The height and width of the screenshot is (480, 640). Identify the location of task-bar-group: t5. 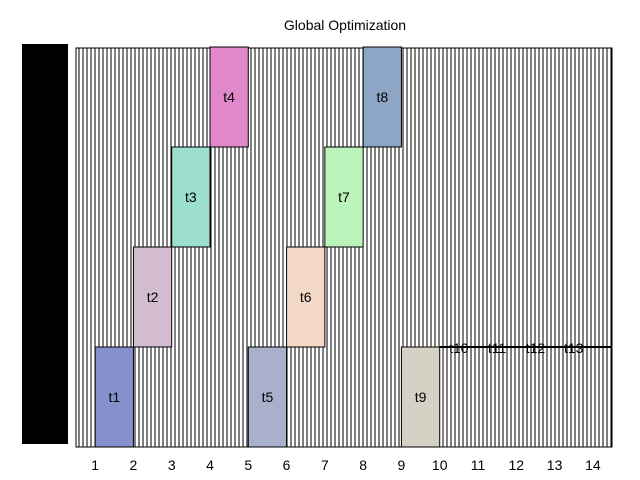
(267, 397).